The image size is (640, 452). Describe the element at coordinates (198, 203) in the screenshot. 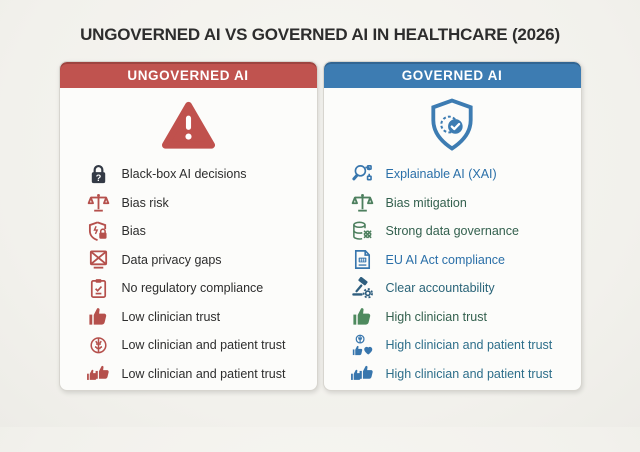

I see `list-item: Bias risk` at that location.